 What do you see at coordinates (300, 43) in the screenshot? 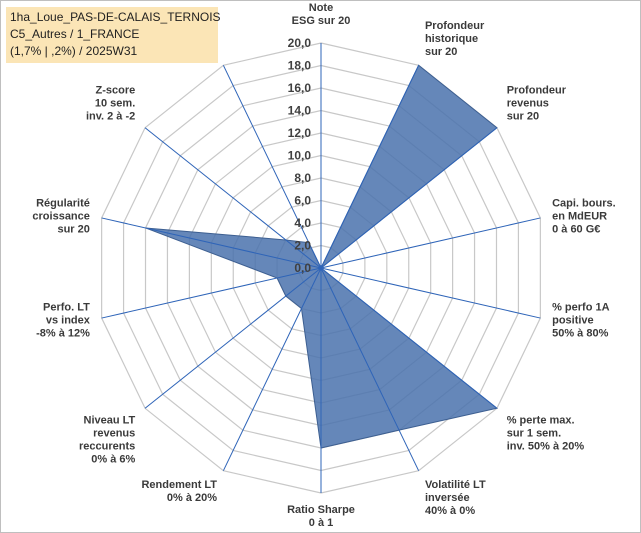
I see `r-tick-label: 20,0` at bounding box center [300, 43].